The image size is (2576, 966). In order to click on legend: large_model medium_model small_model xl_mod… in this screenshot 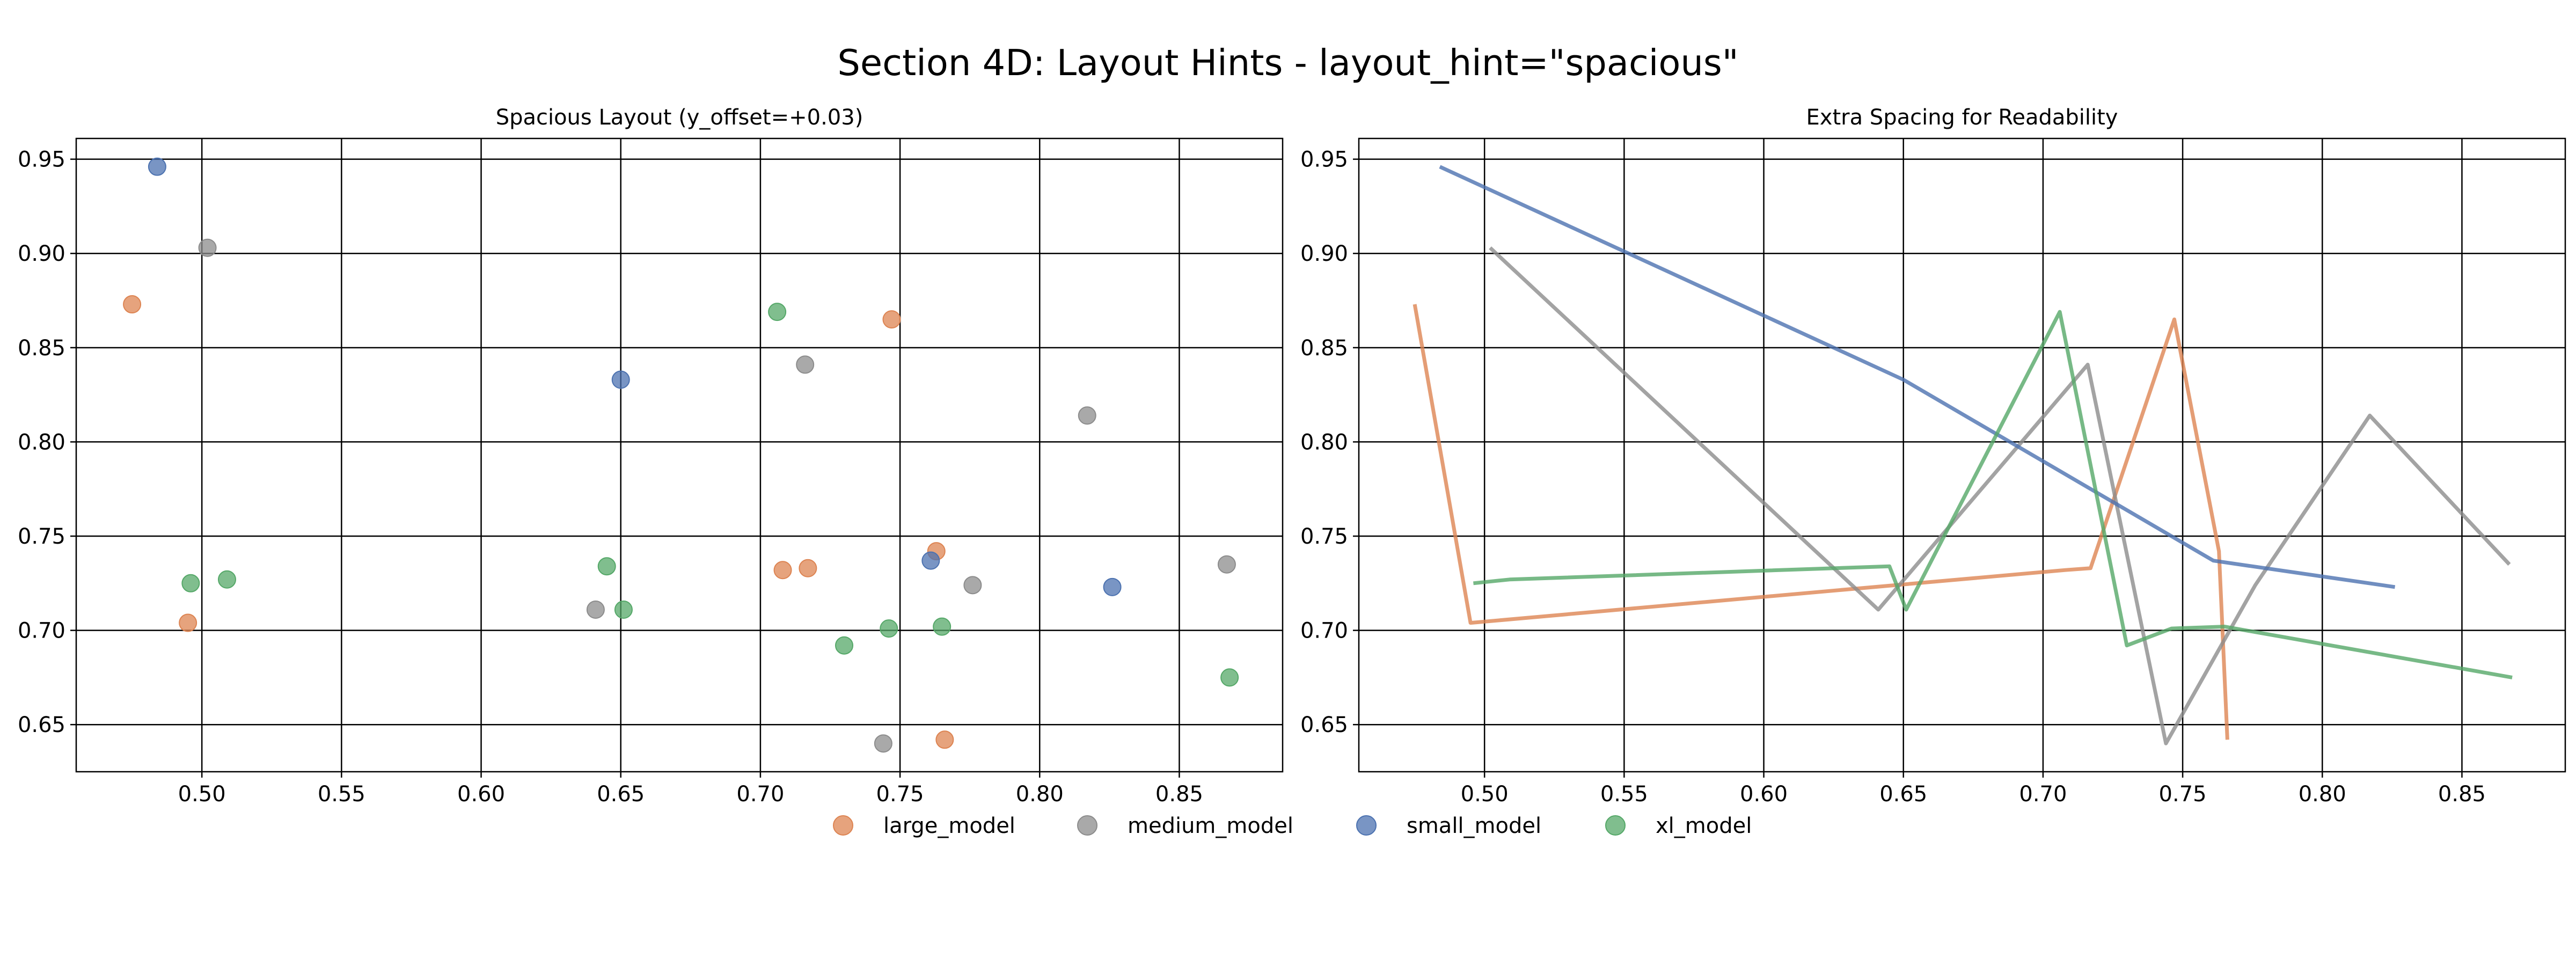, I will do `click(1292, 826)`.